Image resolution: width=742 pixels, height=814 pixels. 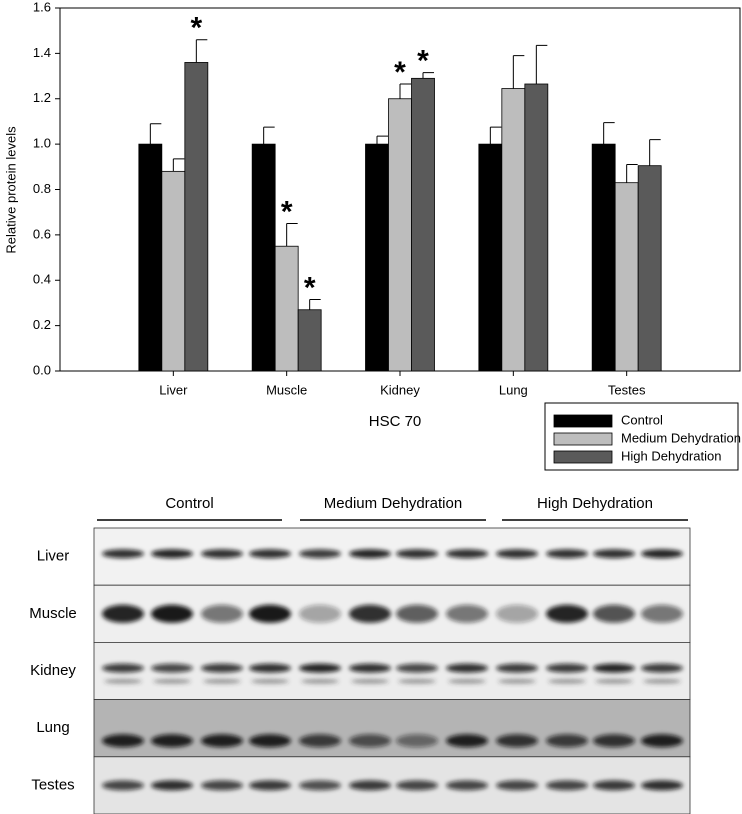 I want to click on blot-row-label: Lung, so click(x=52, y=727).